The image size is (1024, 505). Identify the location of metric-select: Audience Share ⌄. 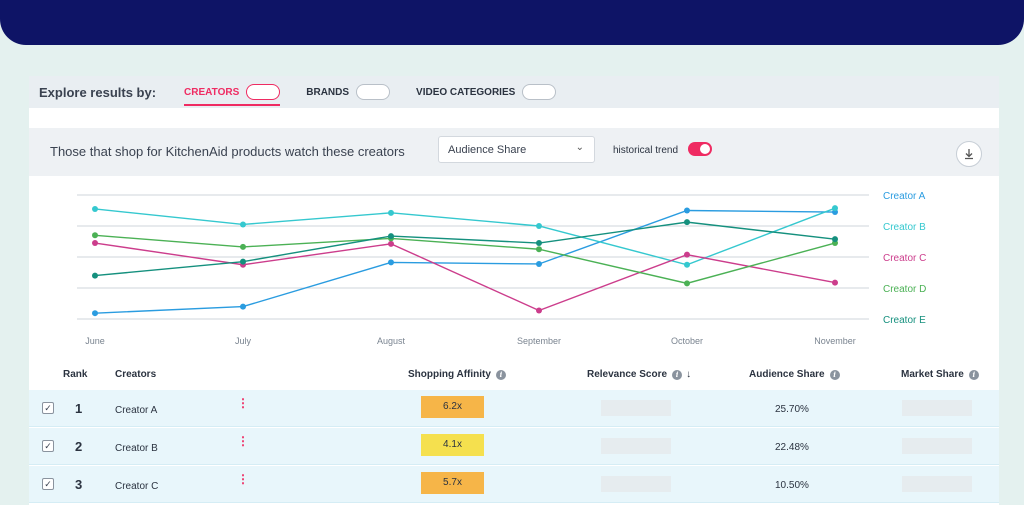
(516, 149).